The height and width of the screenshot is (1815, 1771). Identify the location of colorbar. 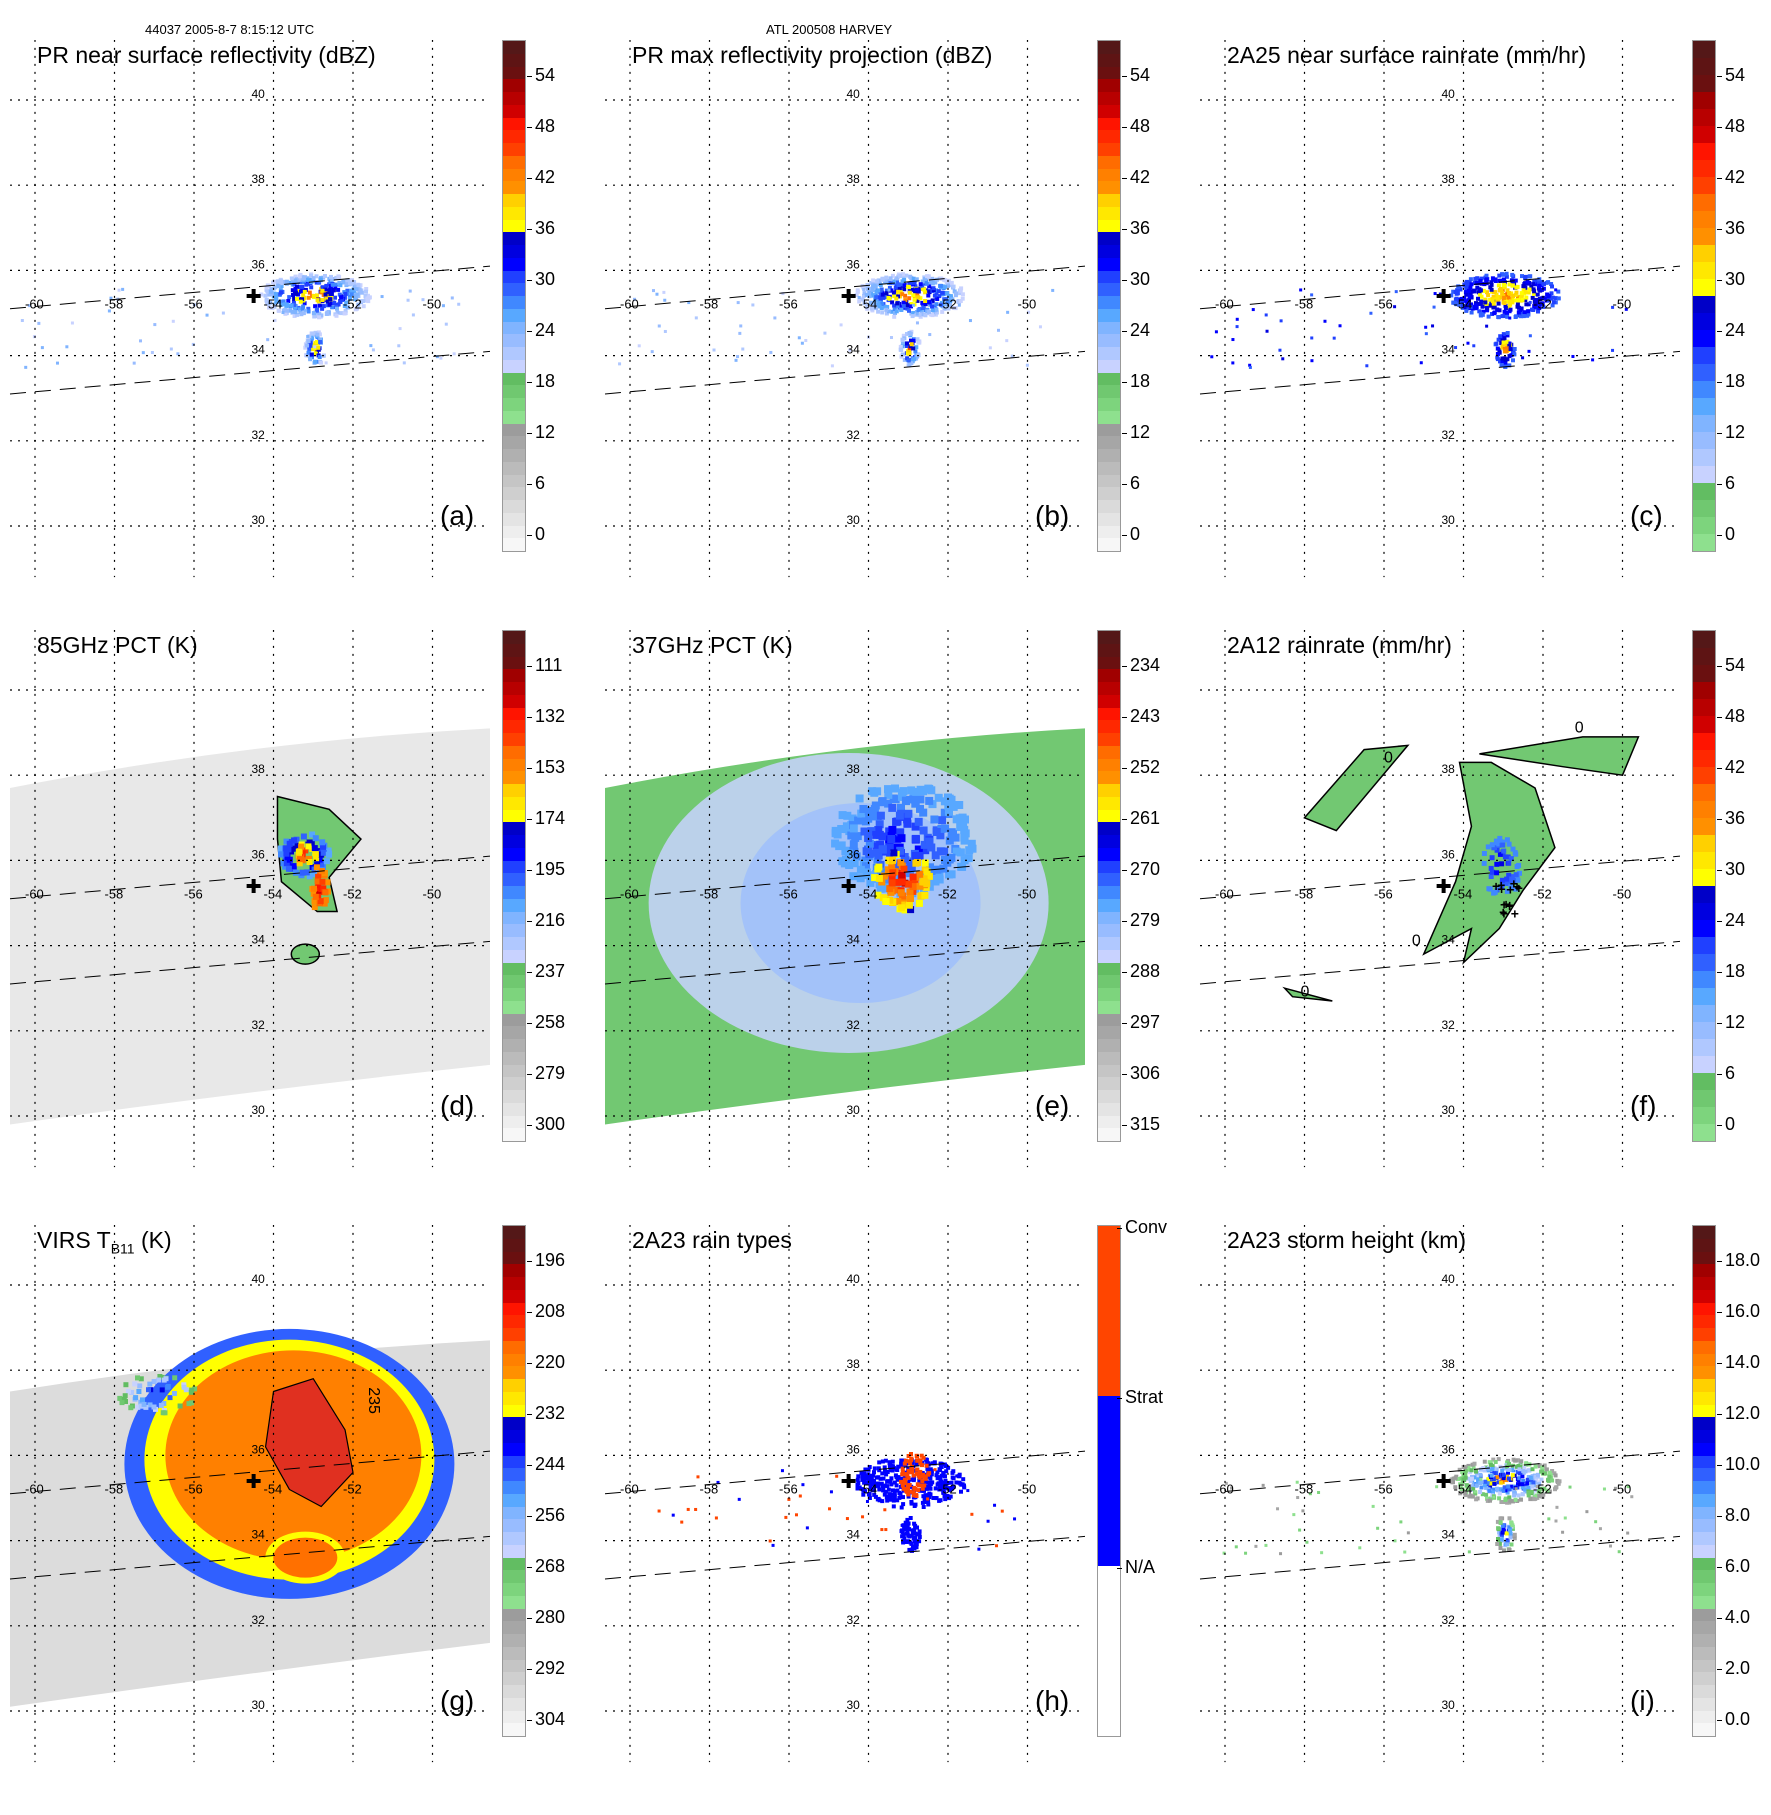
(1109, 1481).